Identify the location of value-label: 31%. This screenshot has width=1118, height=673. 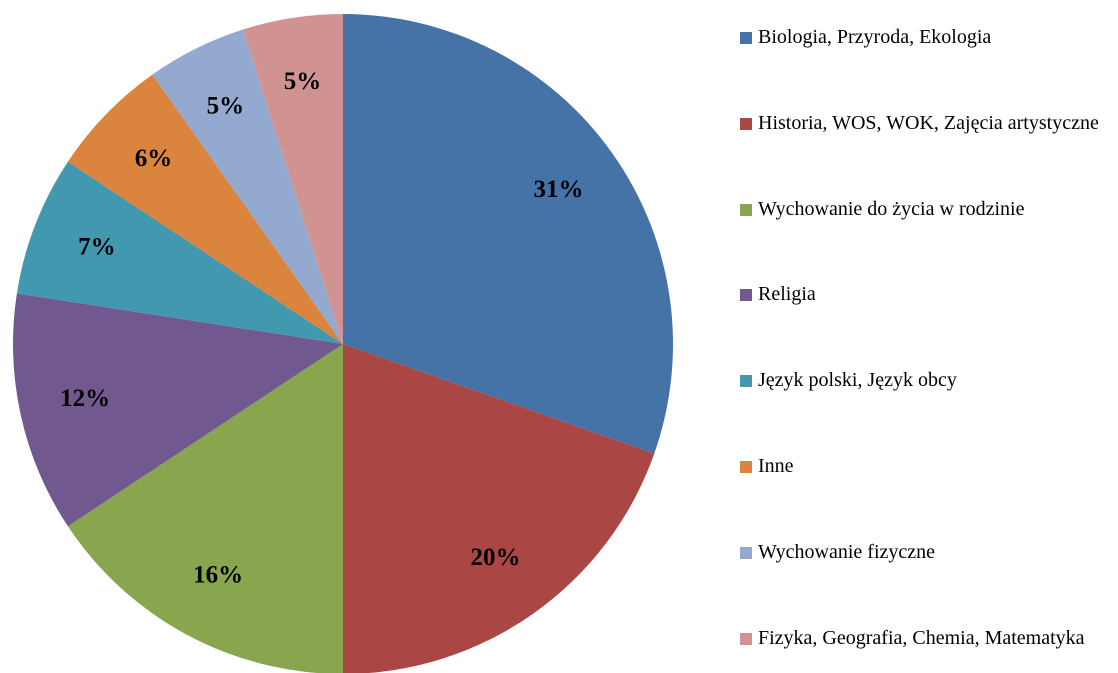
(558, 189).